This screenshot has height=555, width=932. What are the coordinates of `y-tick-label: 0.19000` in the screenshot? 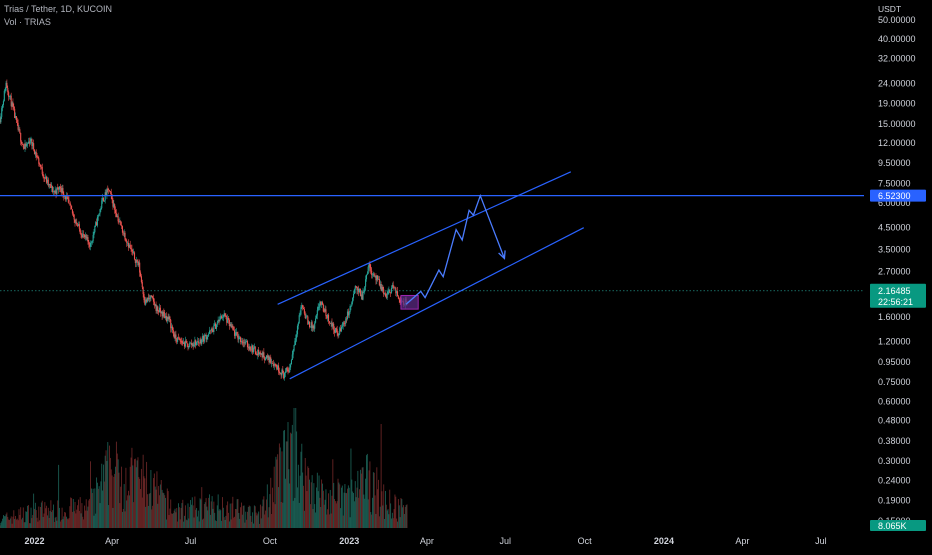 It's located at (894, 501).